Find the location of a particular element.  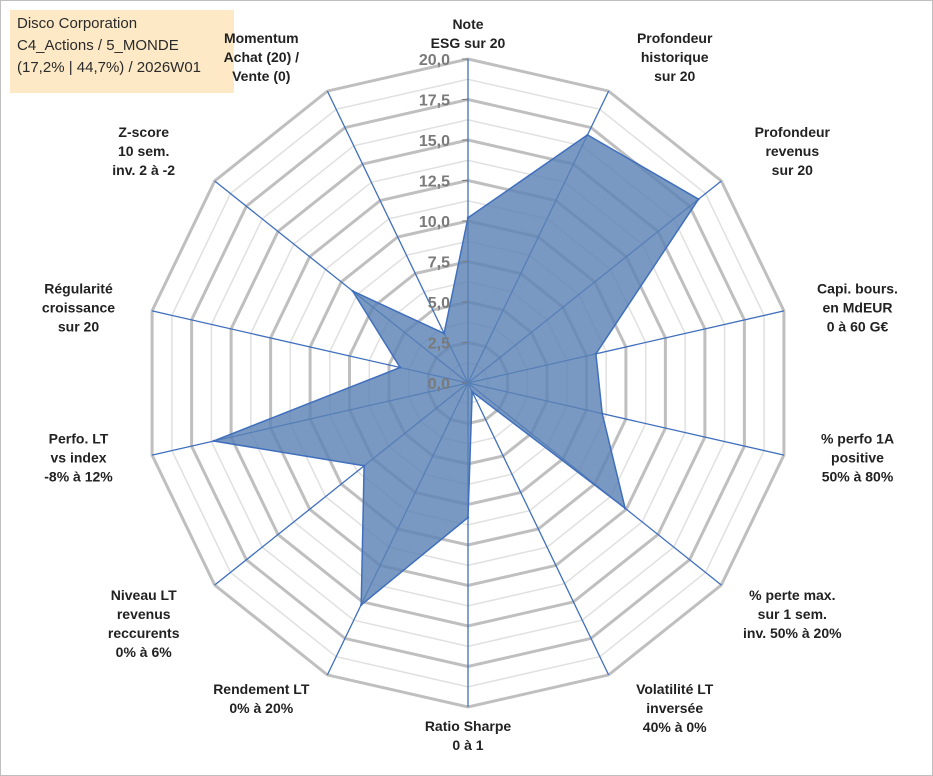

radar-axis-label-line: historique is located at coordinates (675, 57).